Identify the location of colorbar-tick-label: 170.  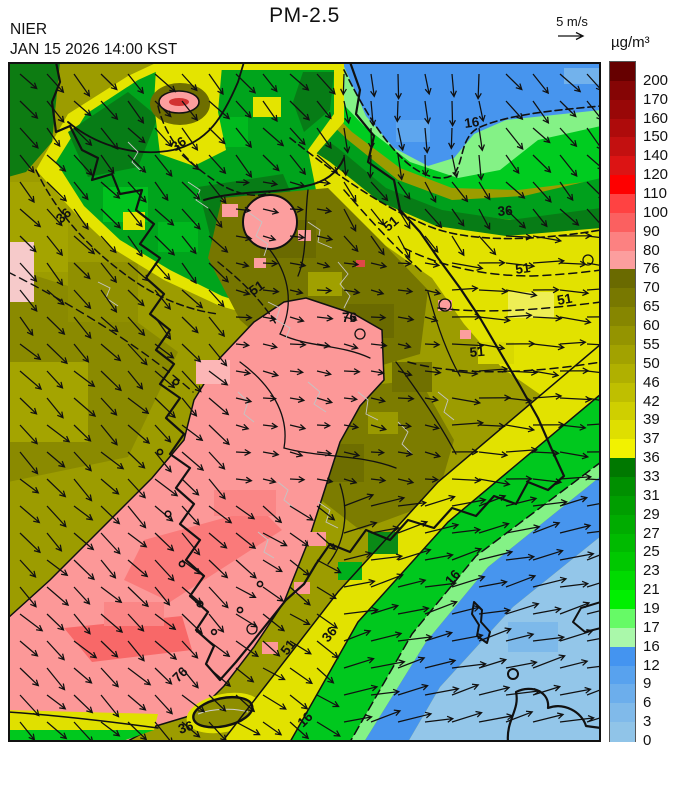
(656, 99).